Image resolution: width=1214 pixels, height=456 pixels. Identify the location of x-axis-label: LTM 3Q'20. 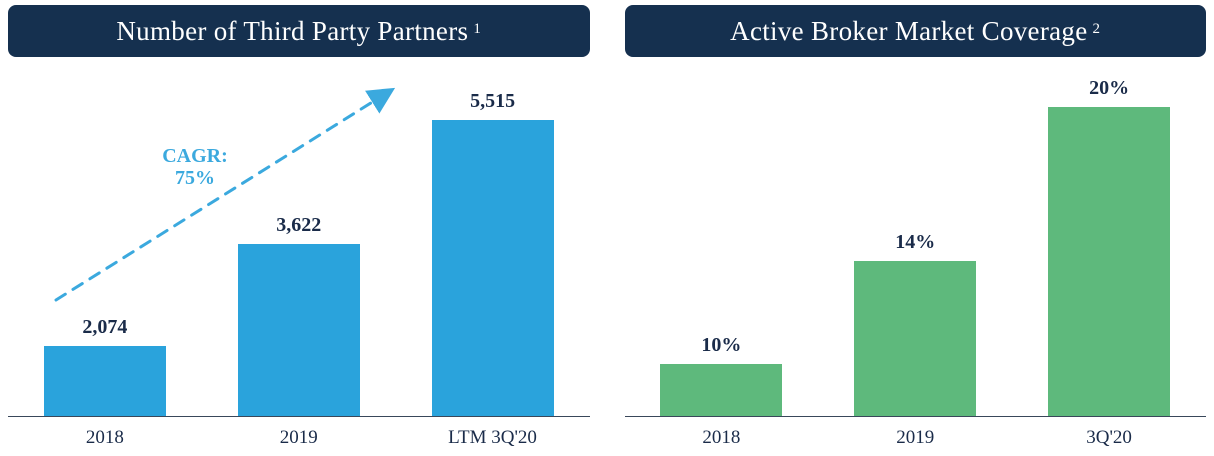
(492, 437).